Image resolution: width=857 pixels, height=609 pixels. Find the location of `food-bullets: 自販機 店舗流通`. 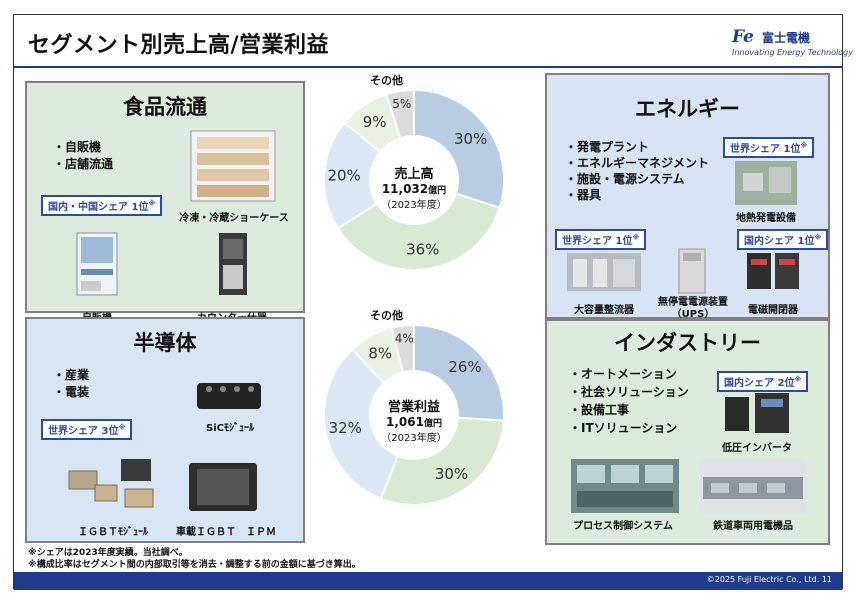

food-bullets: 自販機 店舗流通 is located at coordinates (83, 156).